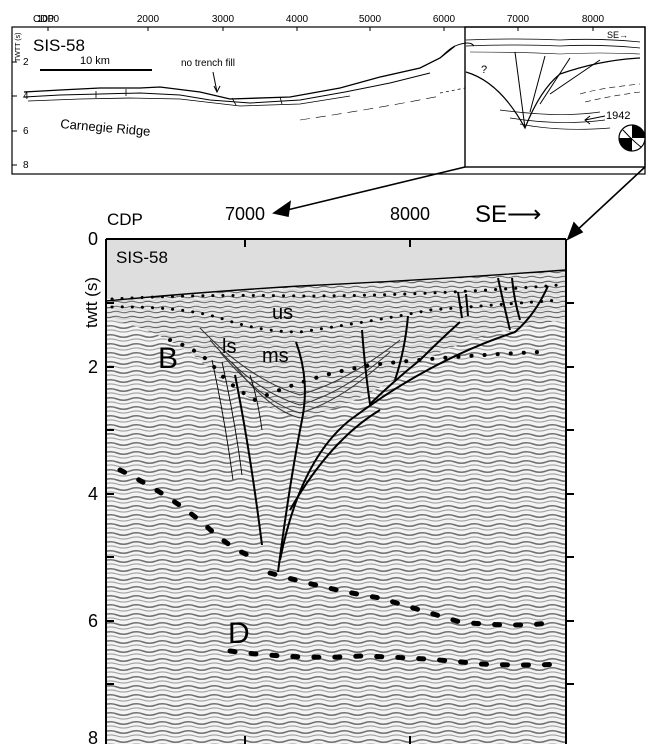 The image size is (649, 744). What do you see at coordinates (26, 165) in the screenshot?
I see `overview-twtt-tick: 8` at bounding box center [26, 165].